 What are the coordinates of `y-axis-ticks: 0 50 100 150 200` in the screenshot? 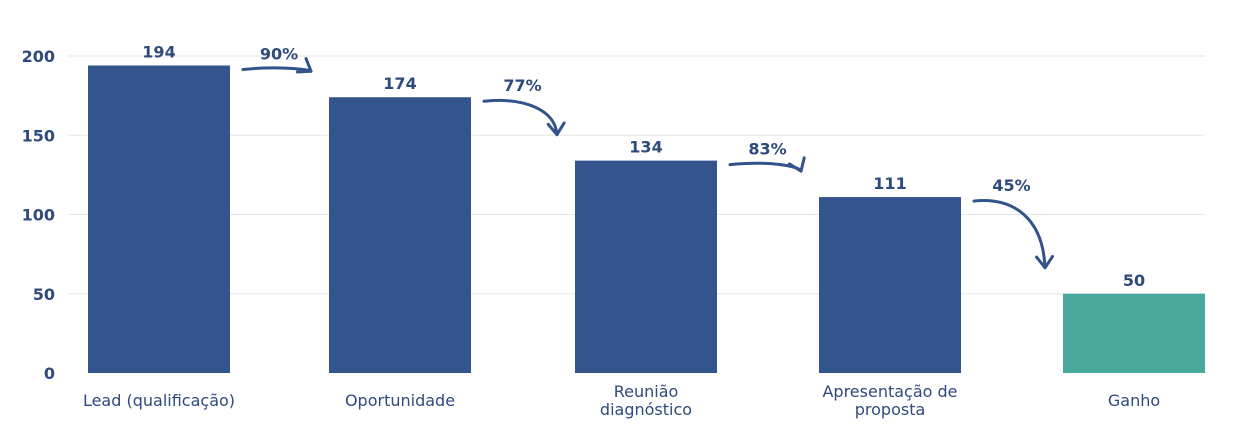 It's located at (38, 215).